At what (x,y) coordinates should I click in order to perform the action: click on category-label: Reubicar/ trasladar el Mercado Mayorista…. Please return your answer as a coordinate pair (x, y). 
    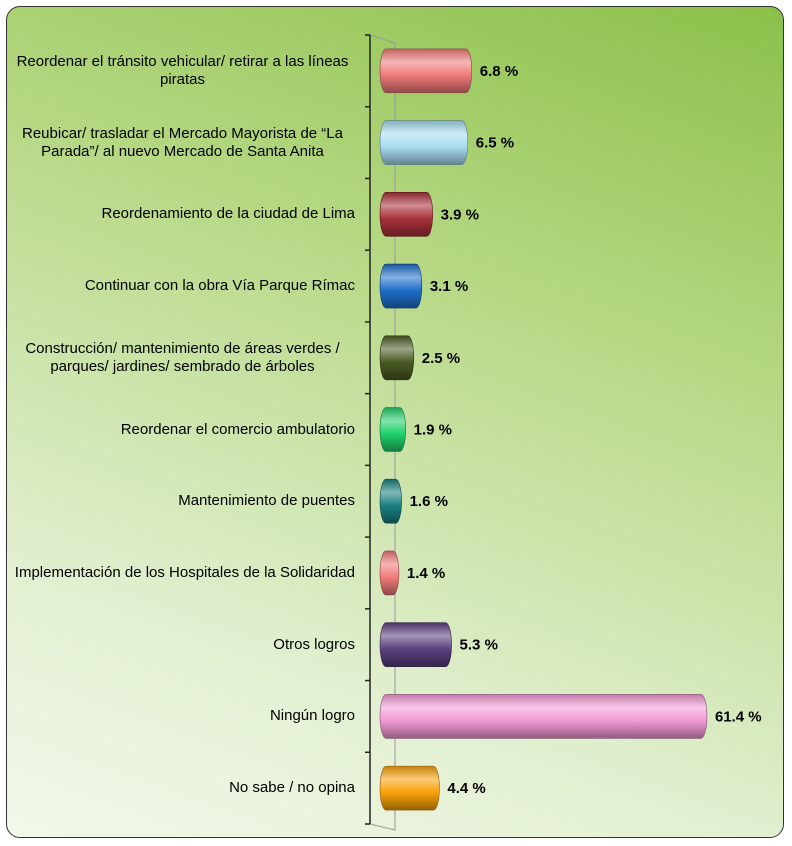
    Looking at the image, I should click on (180, 143).